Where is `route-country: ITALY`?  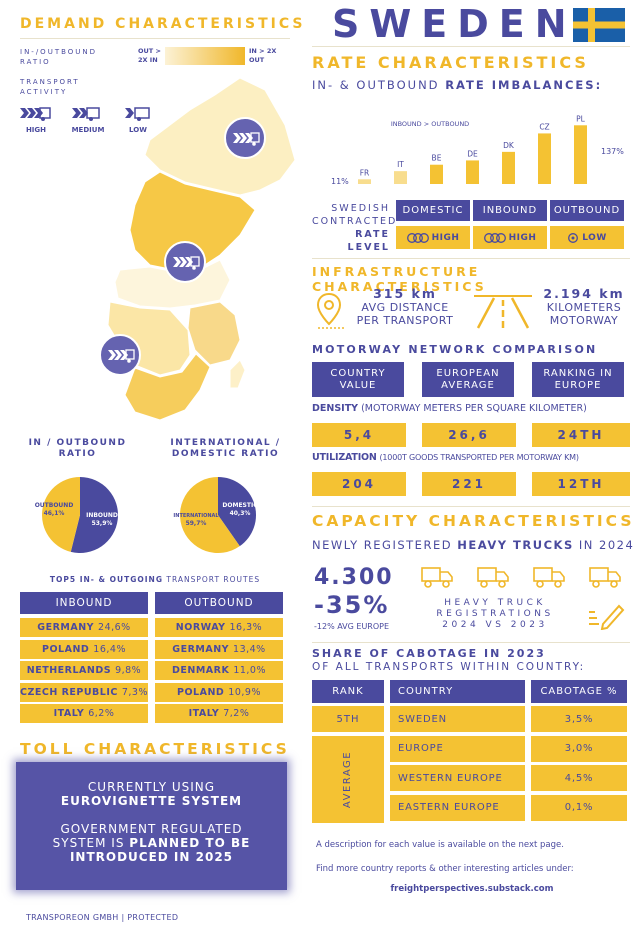 route-country: ITALY is located at coordinates (69, 713).